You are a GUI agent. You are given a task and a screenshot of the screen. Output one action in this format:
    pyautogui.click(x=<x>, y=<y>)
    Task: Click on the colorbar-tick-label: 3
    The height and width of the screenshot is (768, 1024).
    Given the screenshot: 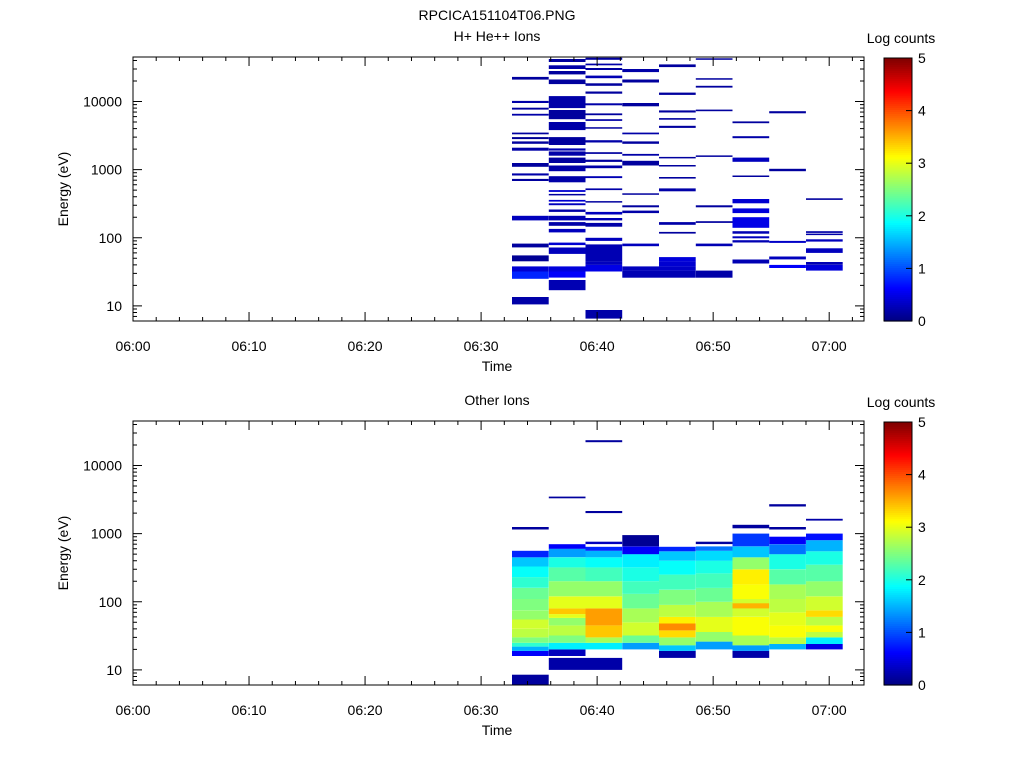 What is the action you would take?
    pyautogui.click(x=922, y=163)
    